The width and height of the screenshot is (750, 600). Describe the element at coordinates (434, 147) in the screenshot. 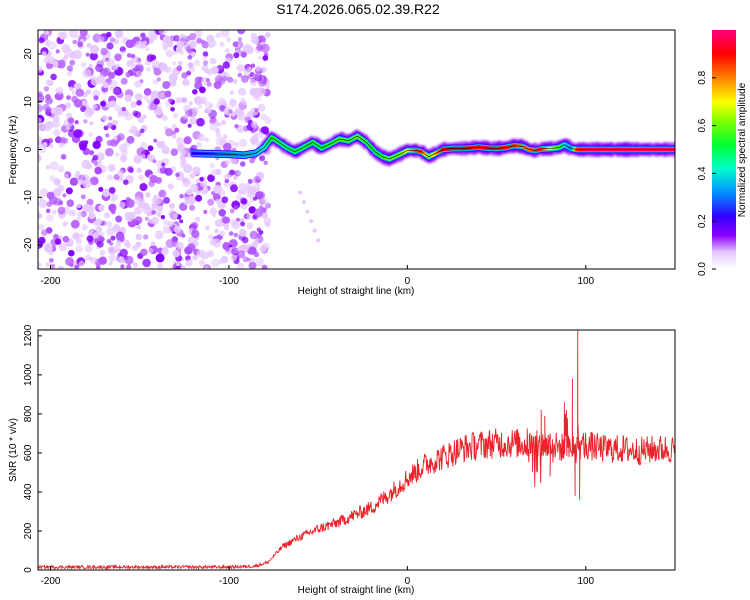

I see `ridge-trace` at that location.